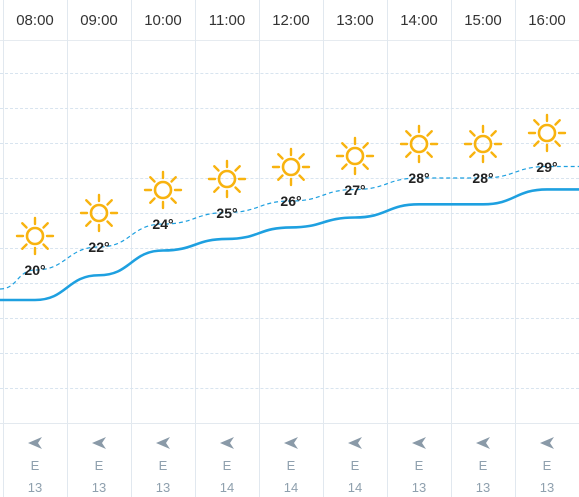 This screenshot has width=579, height=497. I want to click on wind-row-separator, so click(289, 423).